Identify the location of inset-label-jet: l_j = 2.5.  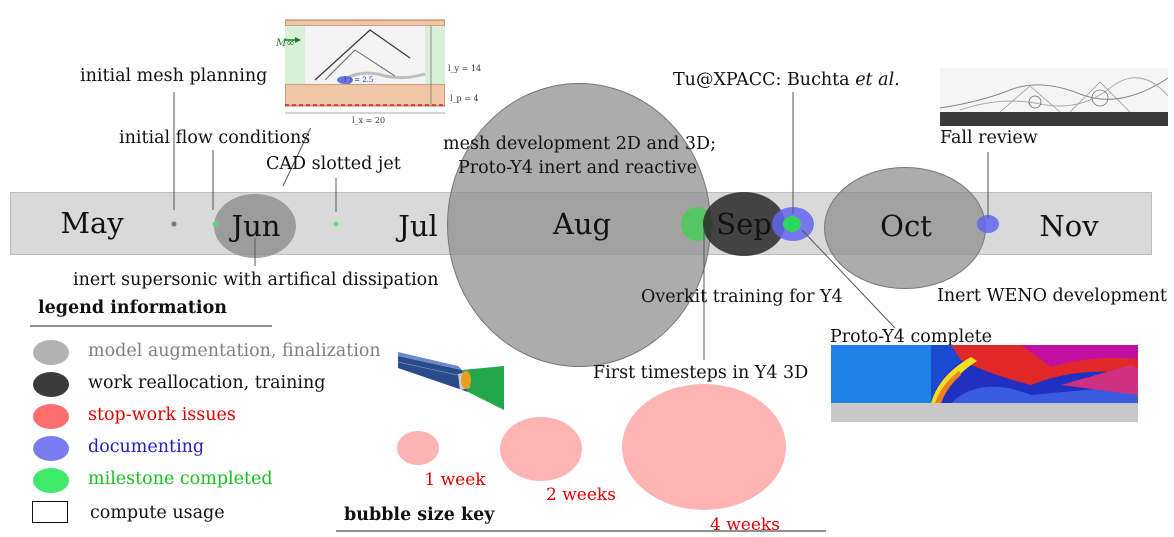
(359, 80).